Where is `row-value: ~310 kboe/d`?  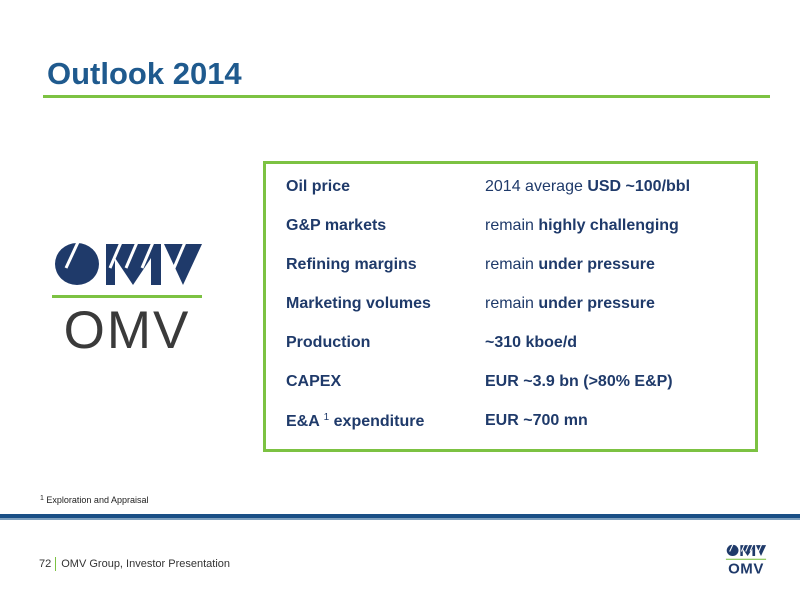 row-value: ~310 kboe/d is located at coordinates (531, 343).